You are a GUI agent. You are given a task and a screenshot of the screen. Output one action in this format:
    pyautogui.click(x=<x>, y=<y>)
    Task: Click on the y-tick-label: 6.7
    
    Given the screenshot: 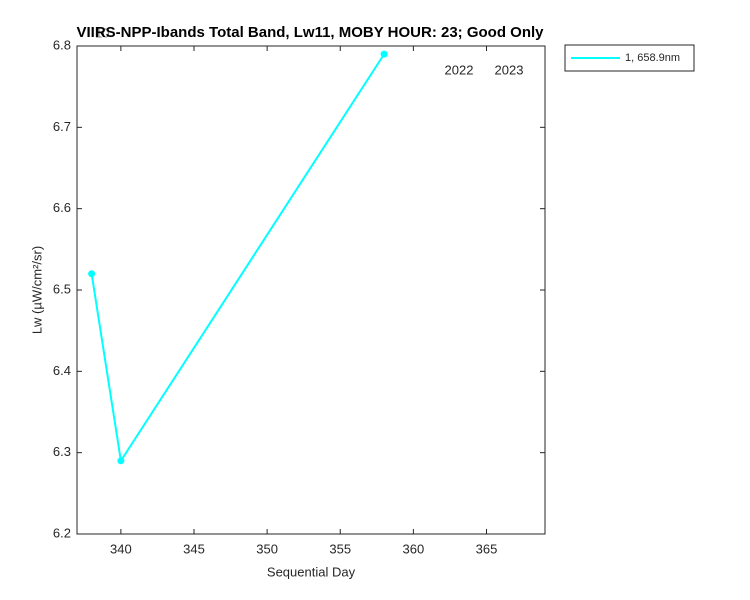 What is the action you would take?
    pyautogui.click(x=62, y=126)
    